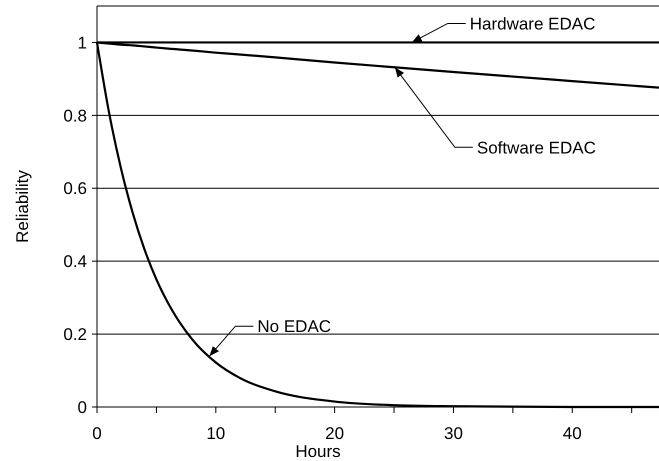 This screenshot has height=461, width=659. What do you see at coordinates (75, 334) in the screenshot?
I see `y-tick-label: 0.2` at bounding box center [75, 334].